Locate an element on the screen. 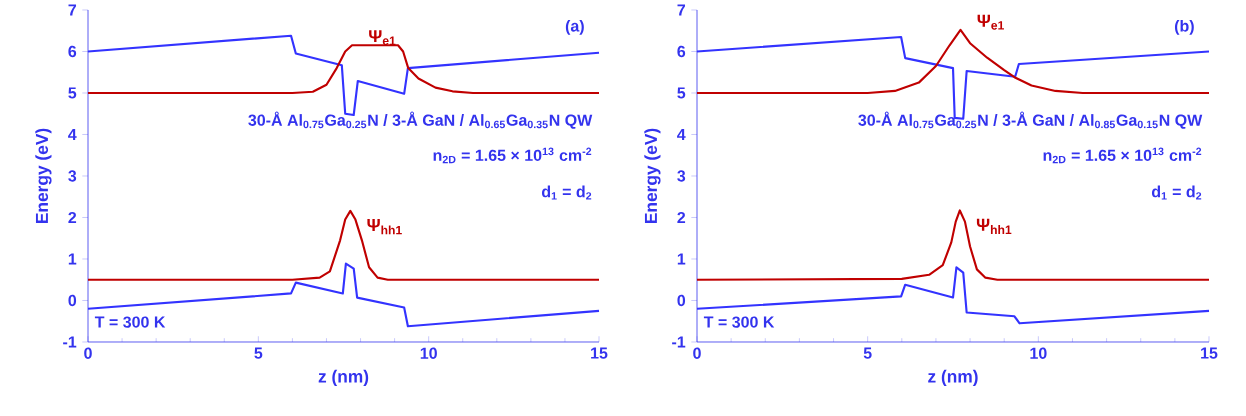 The width and height of the screenshot is (1246, 416). text: 30-Å Al$_{0.75}$Ga$_{0.25}$N / 3-Å GaN / Al$_{0.85}$Ga$_{0.15}$N QW is located at coordinates (1030, 120).